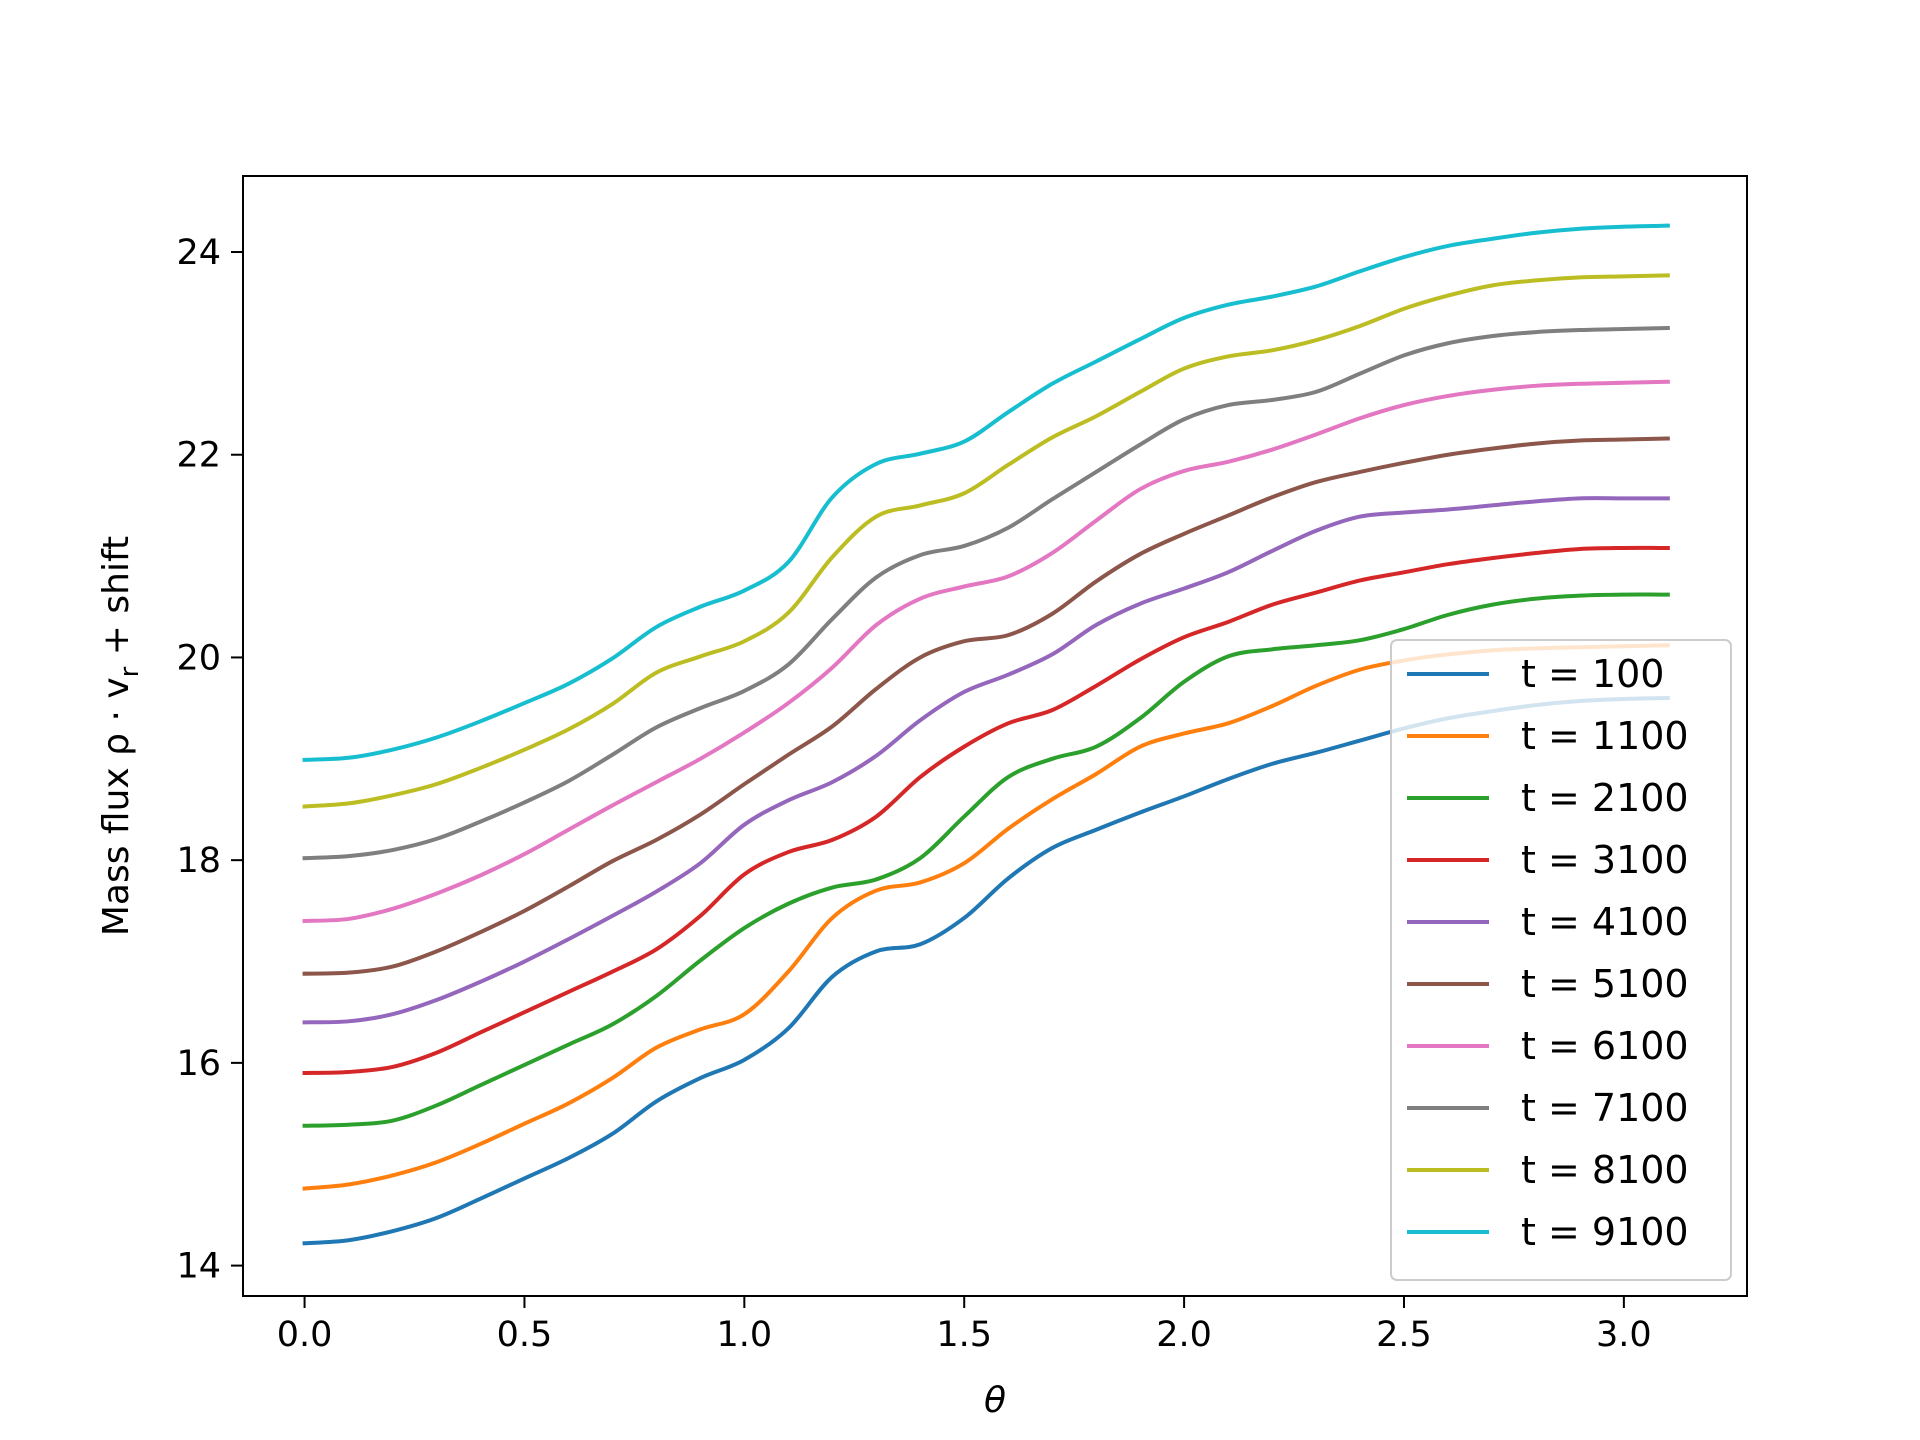  What do you see at coordinates (1184, 1335) in the screenshot?
I see `x-tick-label: 2.0` at bounding box center [1184, 1335].